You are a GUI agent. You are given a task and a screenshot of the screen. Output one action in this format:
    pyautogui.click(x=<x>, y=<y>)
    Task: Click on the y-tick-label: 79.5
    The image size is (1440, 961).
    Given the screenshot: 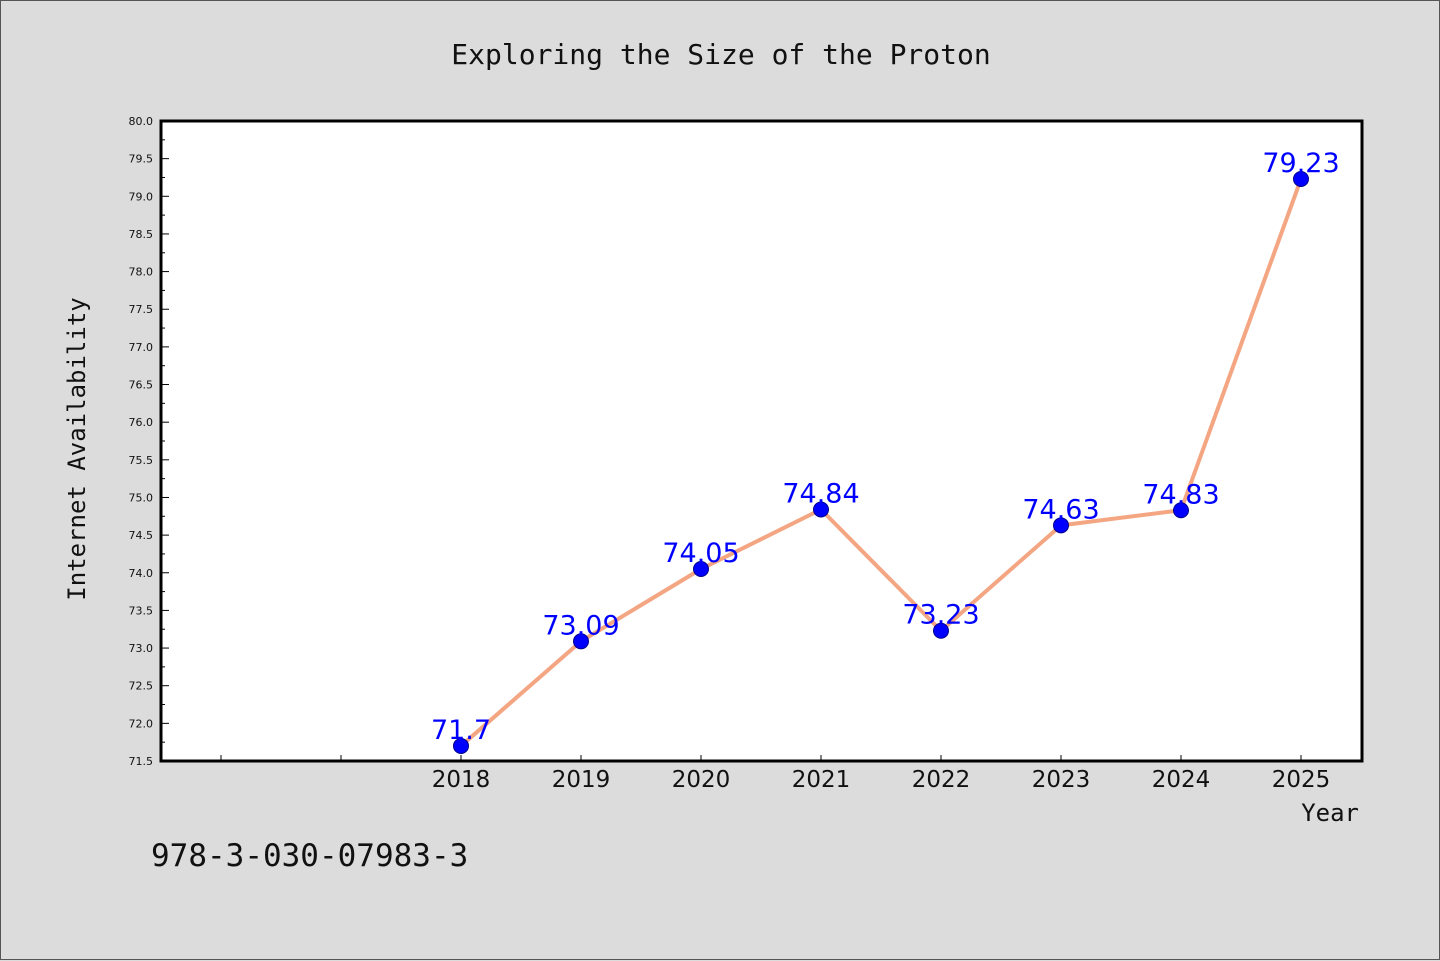 What is the action you would take?
    pyautogui.click(x=141, y=159)
    